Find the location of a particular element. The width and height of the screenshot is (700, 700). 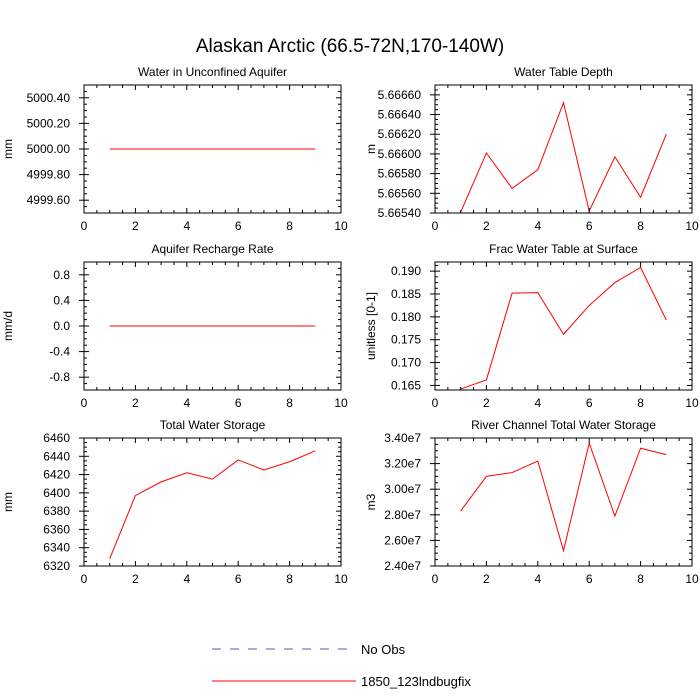

y-axis-label: unitless [0-1] is located at coordinates (371, 326).